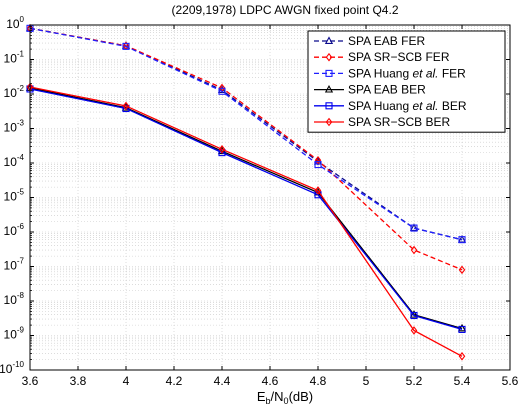  I want to click on legend-label: SPA EAB BER, so click(387, 90).